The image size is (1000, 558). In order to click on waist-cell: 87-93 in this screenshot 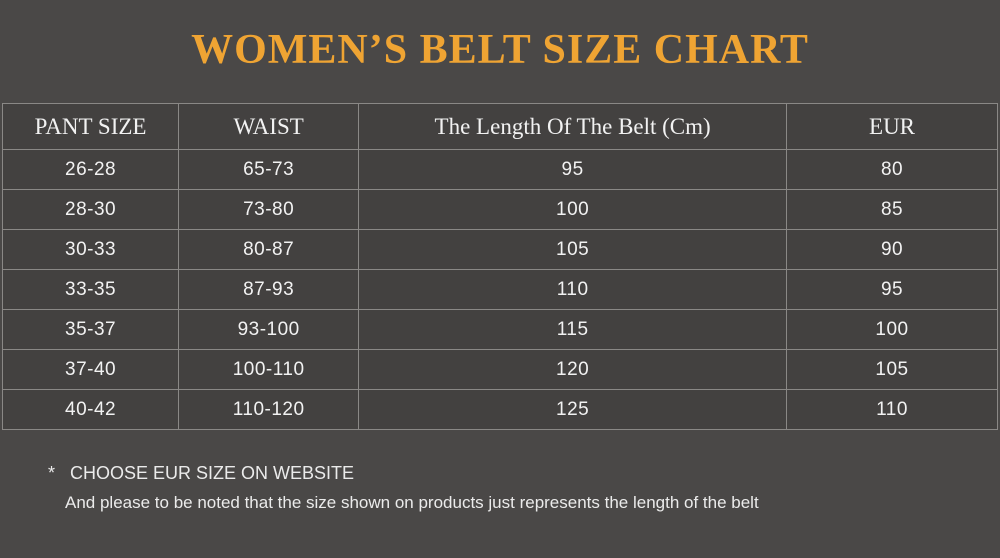, I will do `click(269, 289)`.